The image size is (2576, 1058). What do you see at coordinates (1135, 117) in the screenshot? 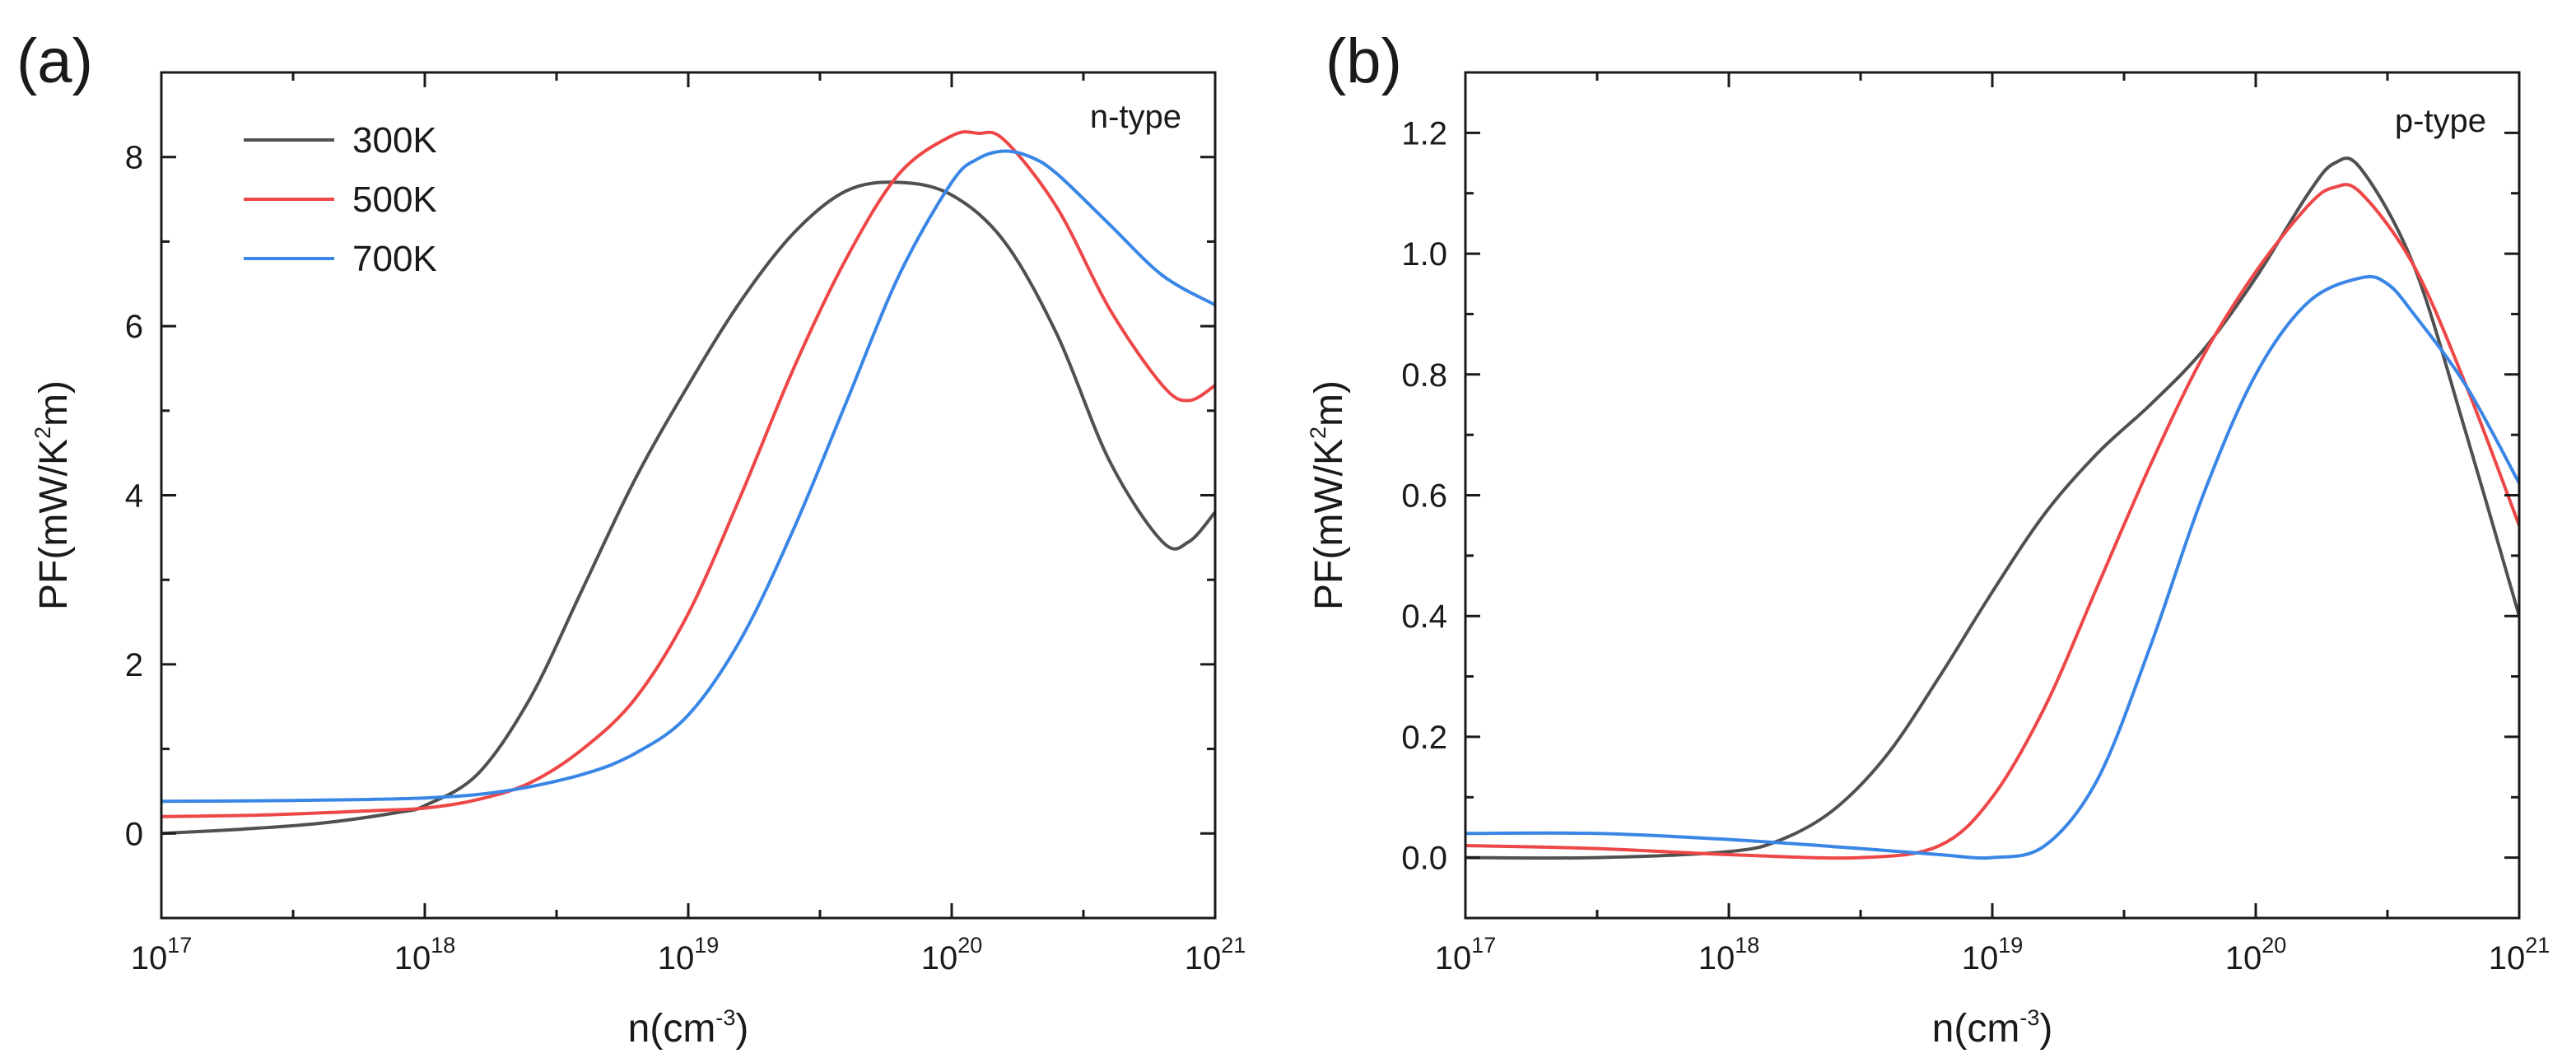
I see `type-annotation: n-type` at bounding box center [1135, 117].